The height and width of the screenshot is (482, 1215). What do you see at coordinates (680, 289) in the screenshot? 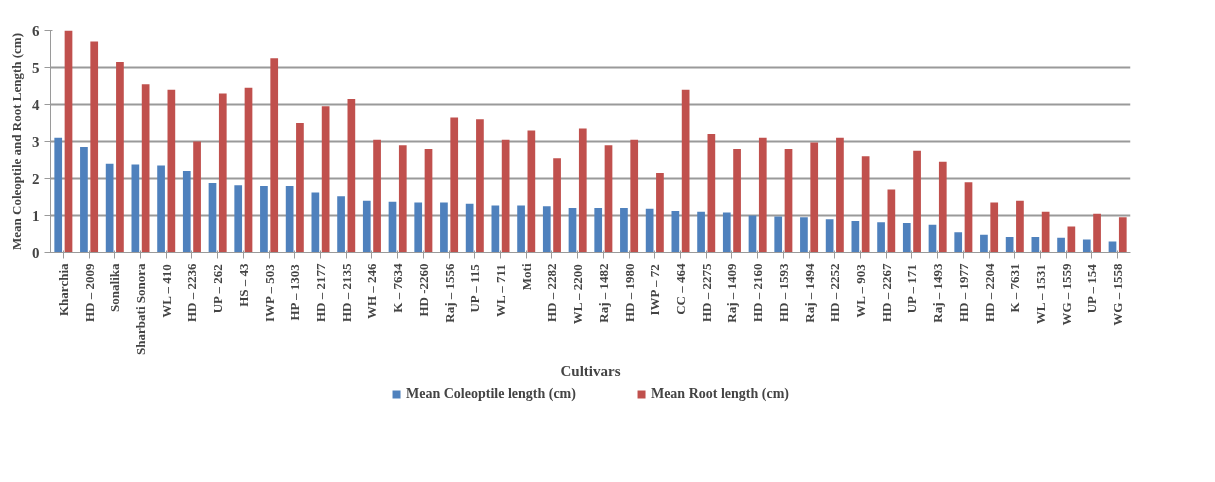
I see `x-tick-label: CC – 464` at bounding box center [680, 289].